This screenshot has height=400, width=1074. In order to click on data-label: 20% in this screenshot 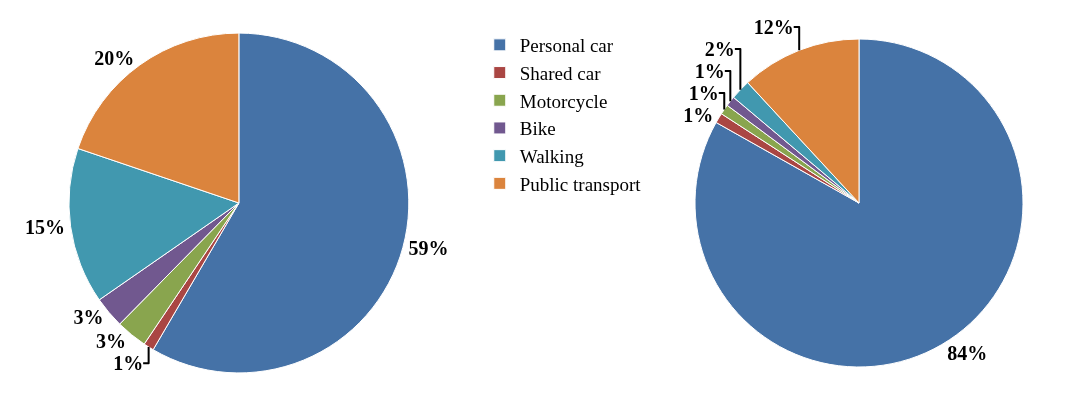, I will do `click(114, 57)`.